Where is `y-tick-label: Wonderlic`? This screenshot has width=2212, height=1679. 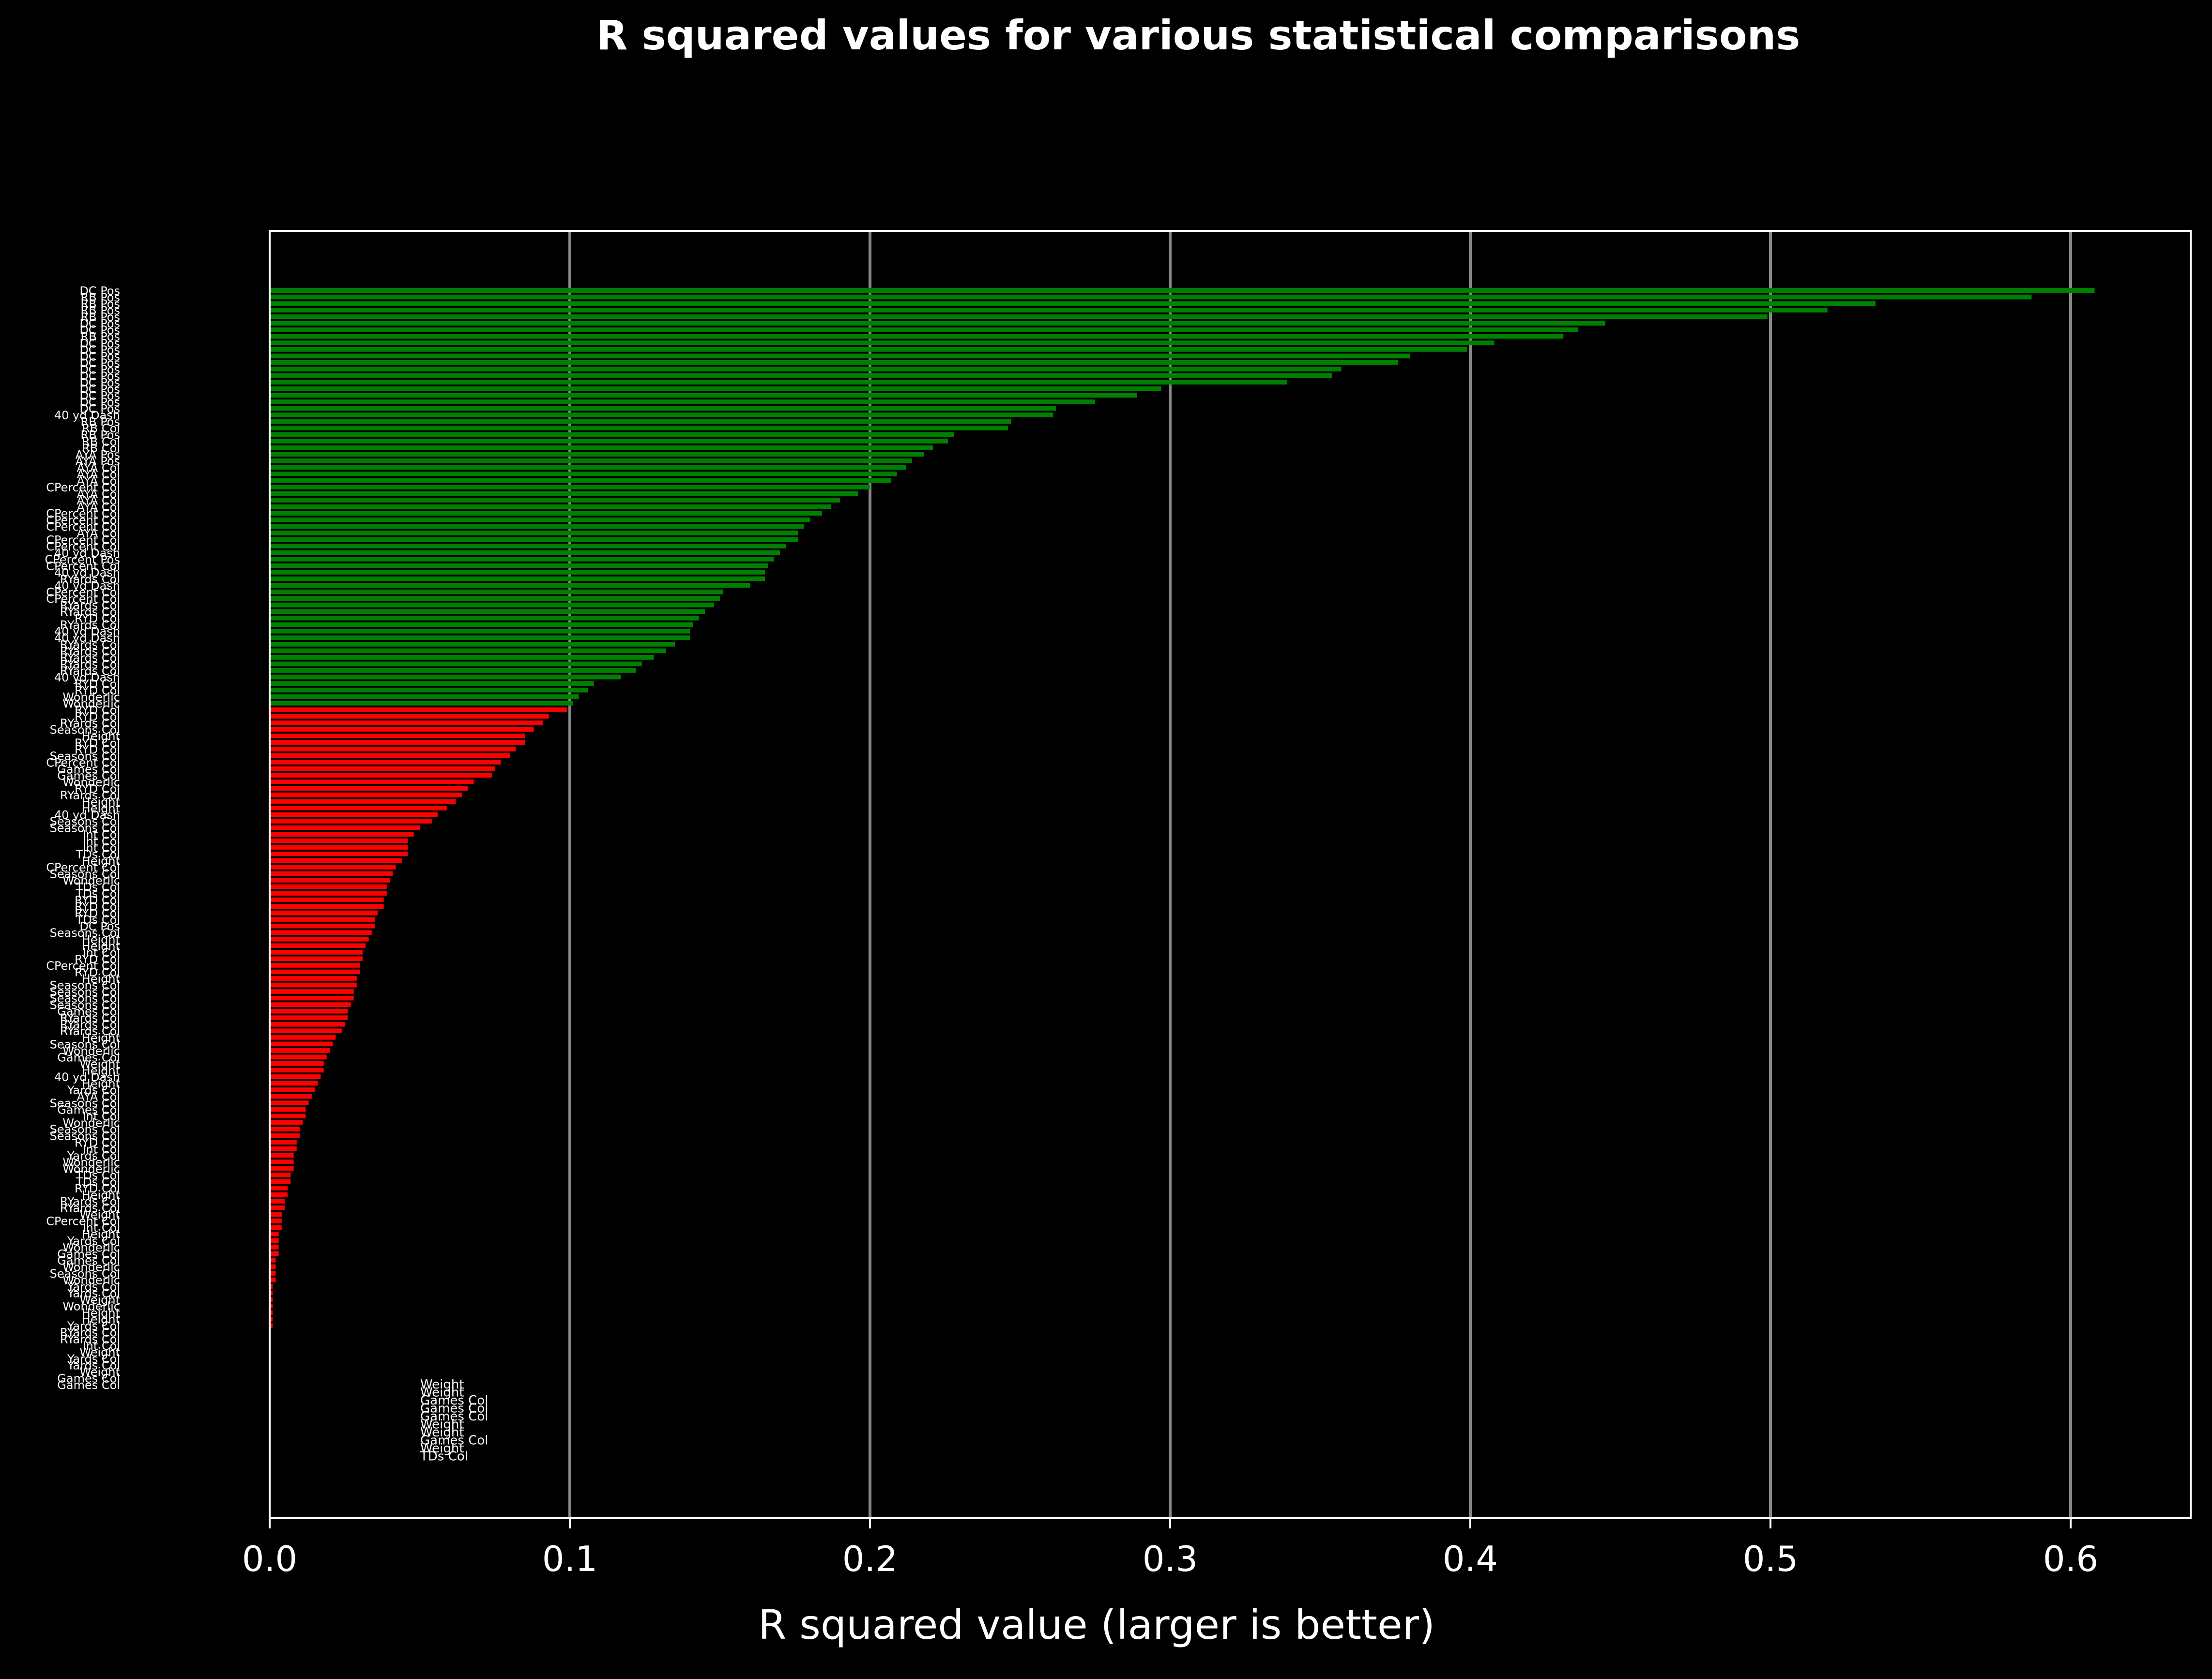
y-tick-label: Wonderlic is located at coordinates (91, 1051).